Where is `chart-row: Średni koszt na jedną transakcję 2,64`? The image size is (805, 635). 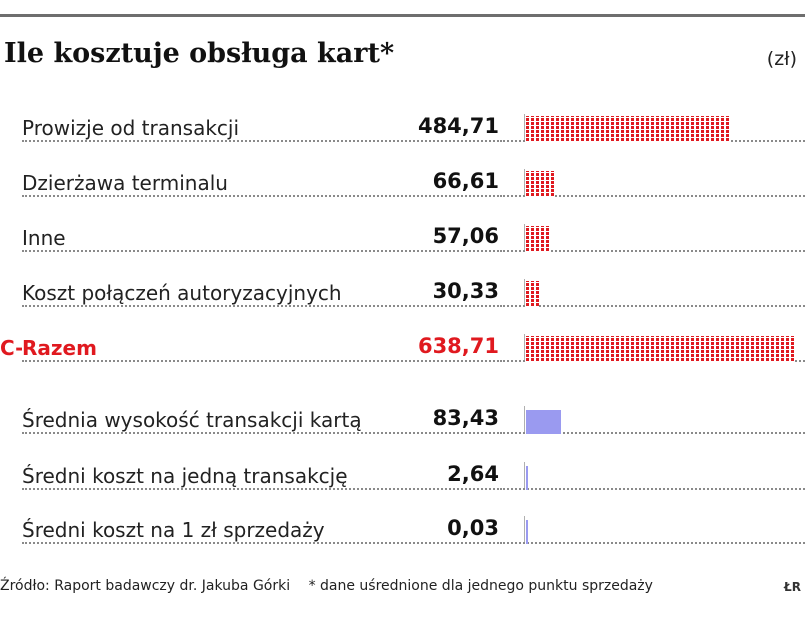 chart-row: Średni koszt na jedną transakcję 2,64 is located at coordinates (402, 476).